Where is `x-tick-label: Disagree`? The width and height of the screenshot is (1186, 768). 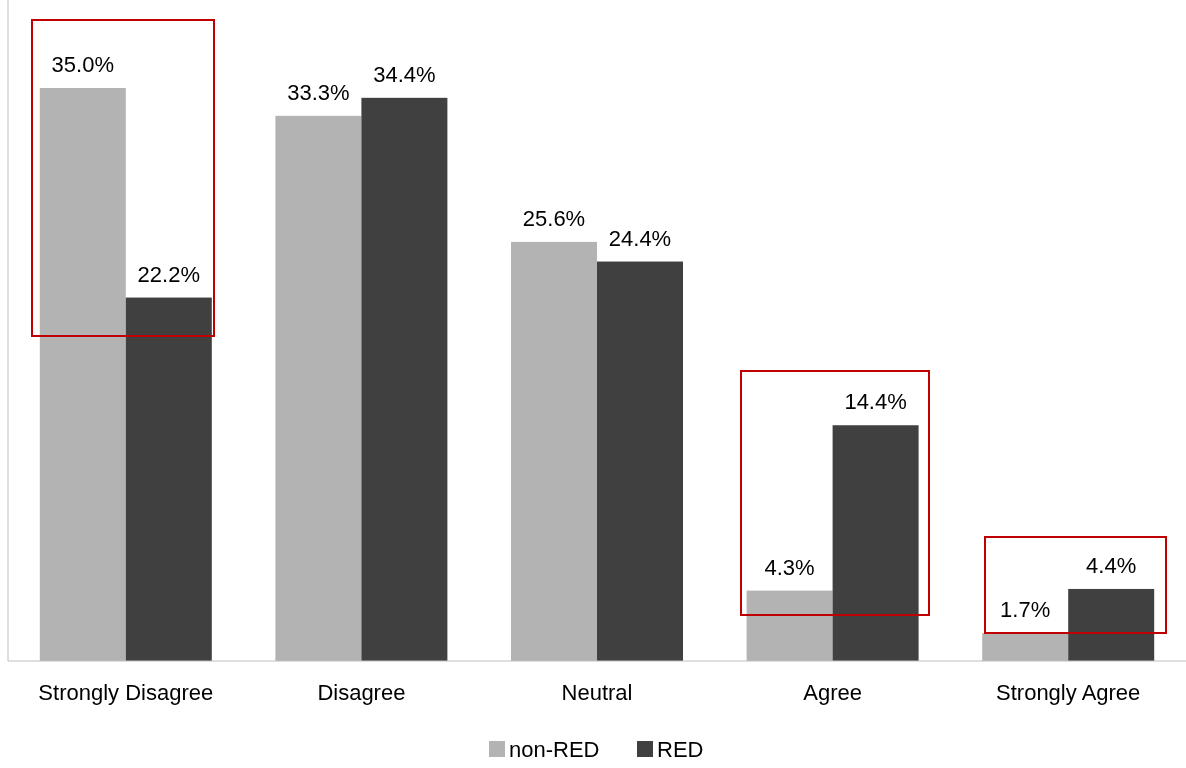 x-tick-label: Disagree is located at coordinates (361, 692).